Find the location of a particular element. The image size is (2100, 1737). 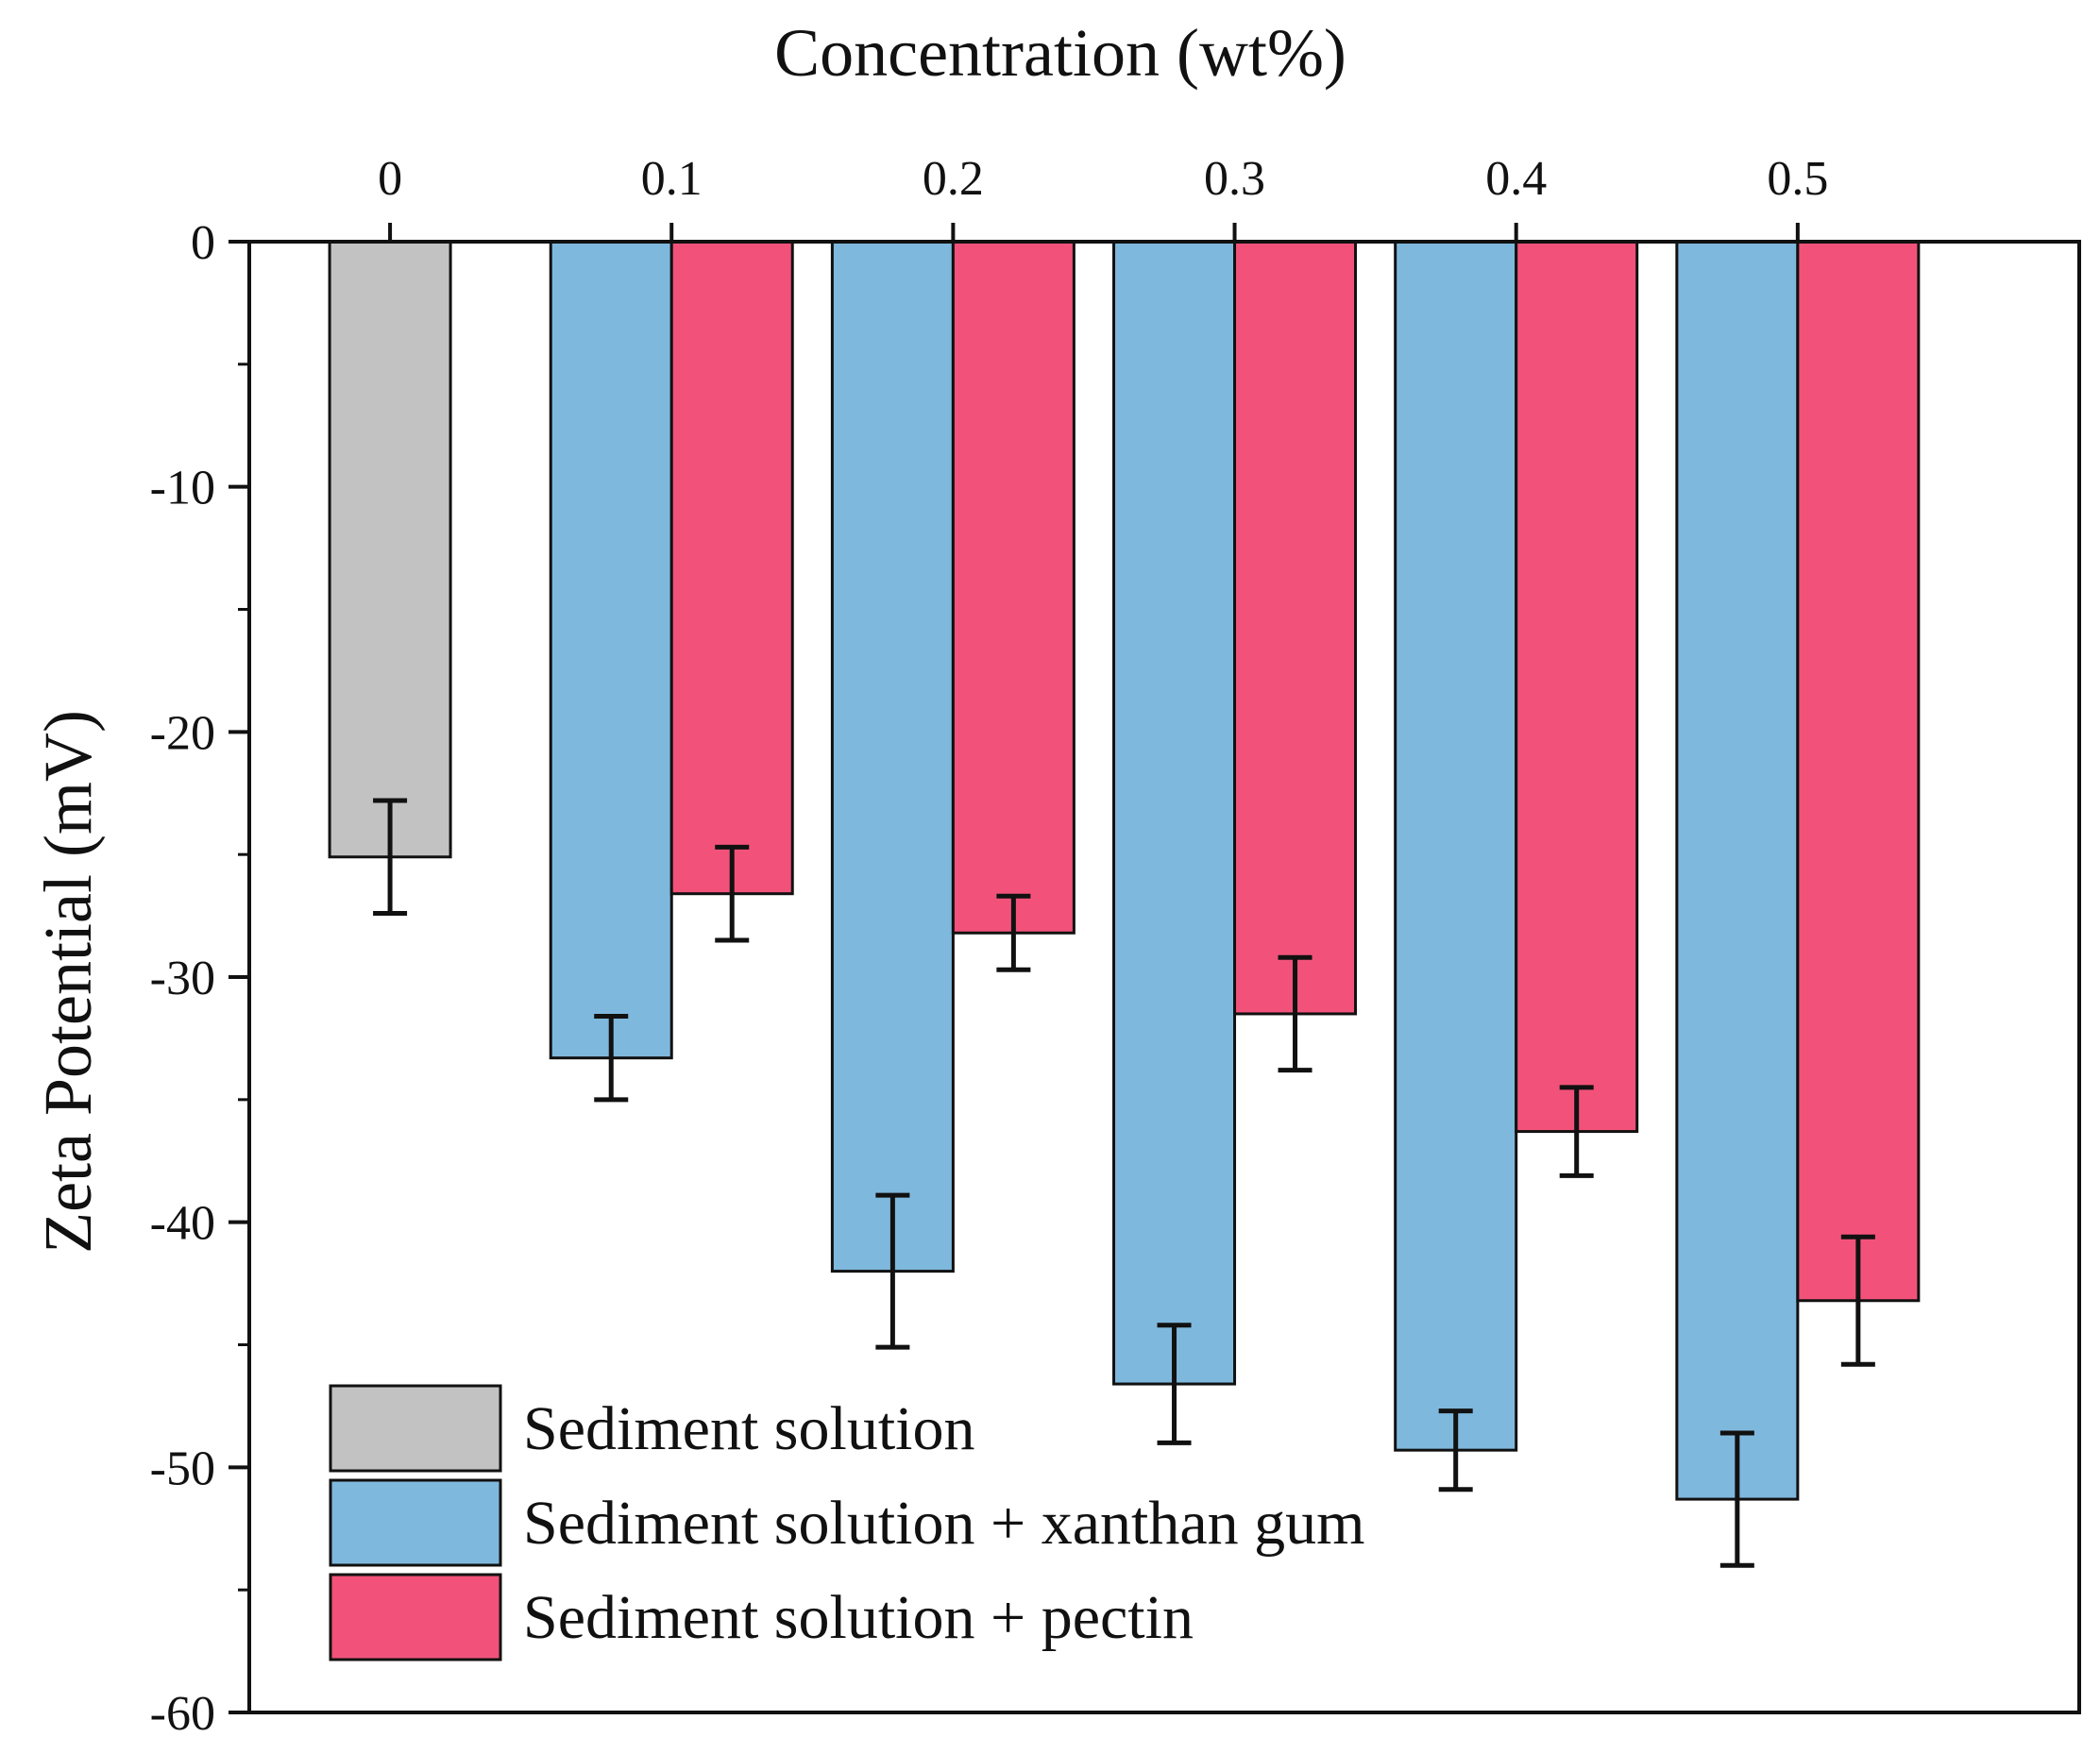

bar-0.2-series-3 is located at coordinates (1013, 587).